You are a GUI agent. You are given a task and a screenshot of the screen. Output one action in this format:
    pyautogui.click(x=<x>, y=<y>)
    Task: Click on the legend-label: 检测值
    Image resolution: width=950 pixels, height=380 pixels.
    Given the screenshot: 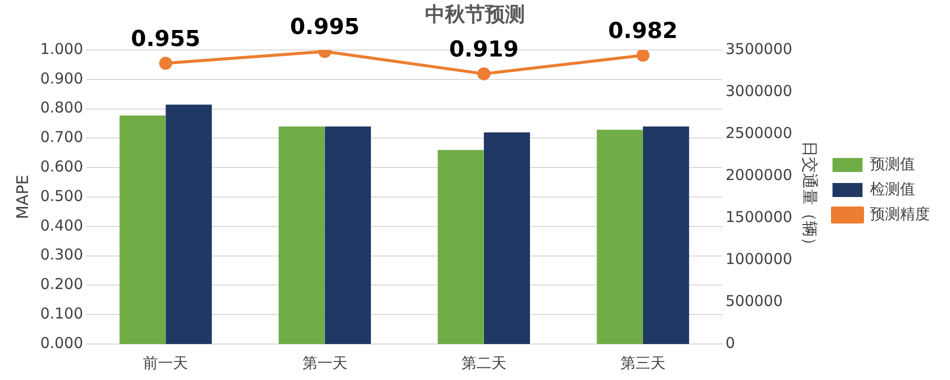 What is the action you would take?
    pyautogui.click(x=892, y=189)
    